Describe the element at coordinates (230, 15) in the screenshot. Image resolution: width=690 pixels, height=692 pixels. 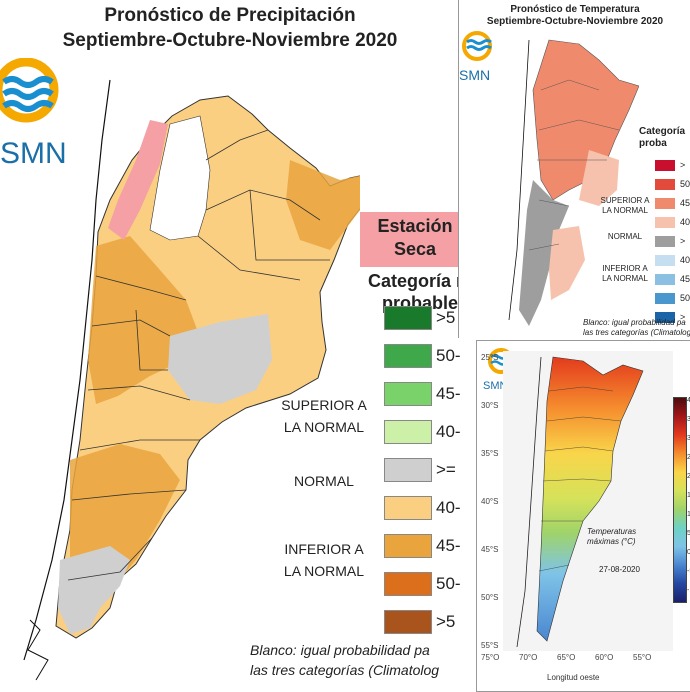
I see `precip-title-line1: Pronóstico de Precipitación` at that location.